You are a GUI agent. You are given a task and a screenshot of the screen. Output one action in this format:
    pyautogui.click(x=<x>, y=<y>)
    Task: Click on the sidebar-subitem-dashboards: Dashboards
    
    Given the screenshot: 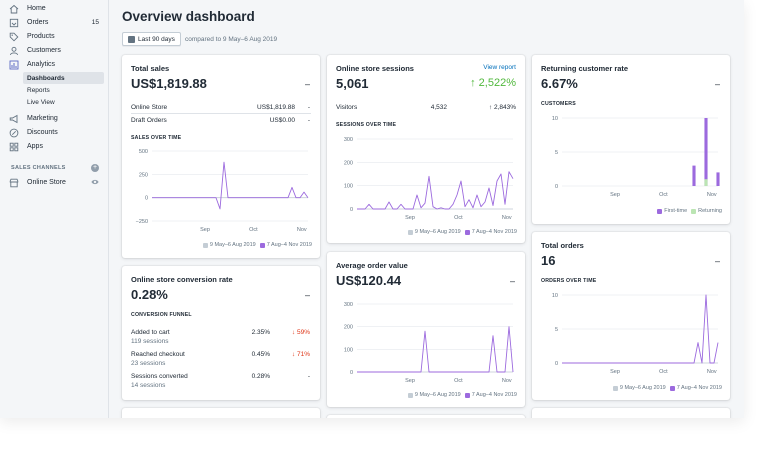 What is the action you would take?
    pyautogui.click(x=63, y=78)
    